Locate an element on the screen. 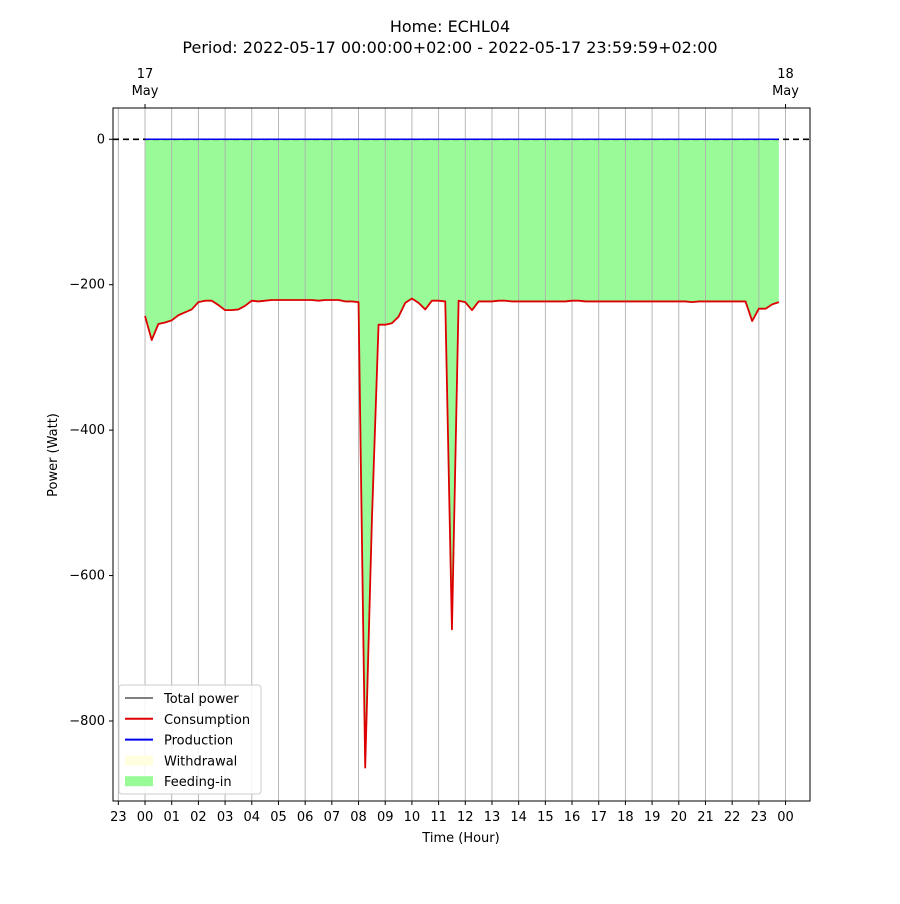  x-tick-label: 22 is located at coordinates (732, 817).